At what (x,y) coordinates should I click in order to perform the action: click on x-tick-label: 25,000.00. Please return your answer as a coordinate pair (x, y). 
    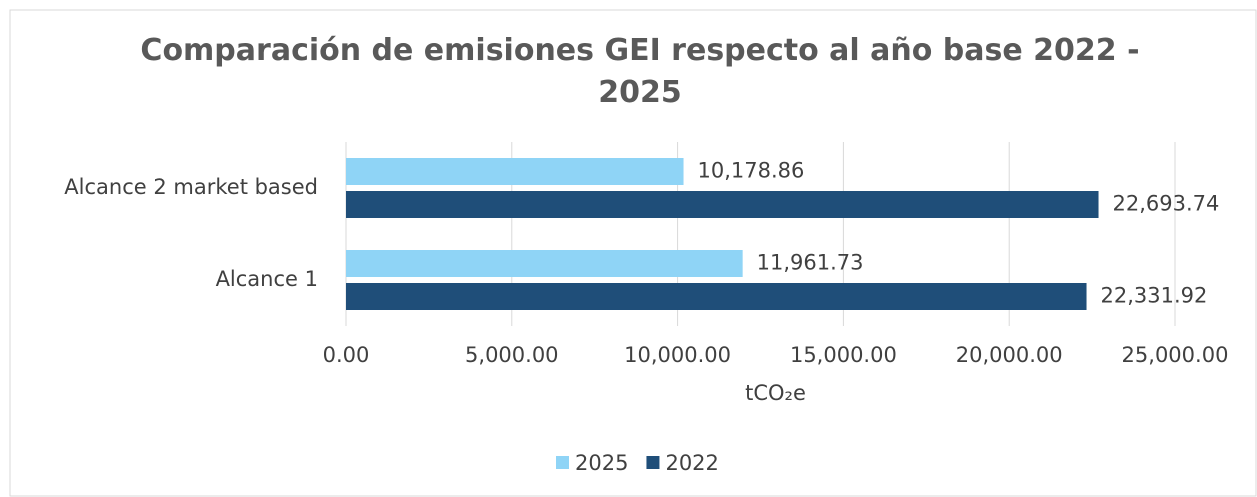
    Looking at the image, I should click on (1175, 355).